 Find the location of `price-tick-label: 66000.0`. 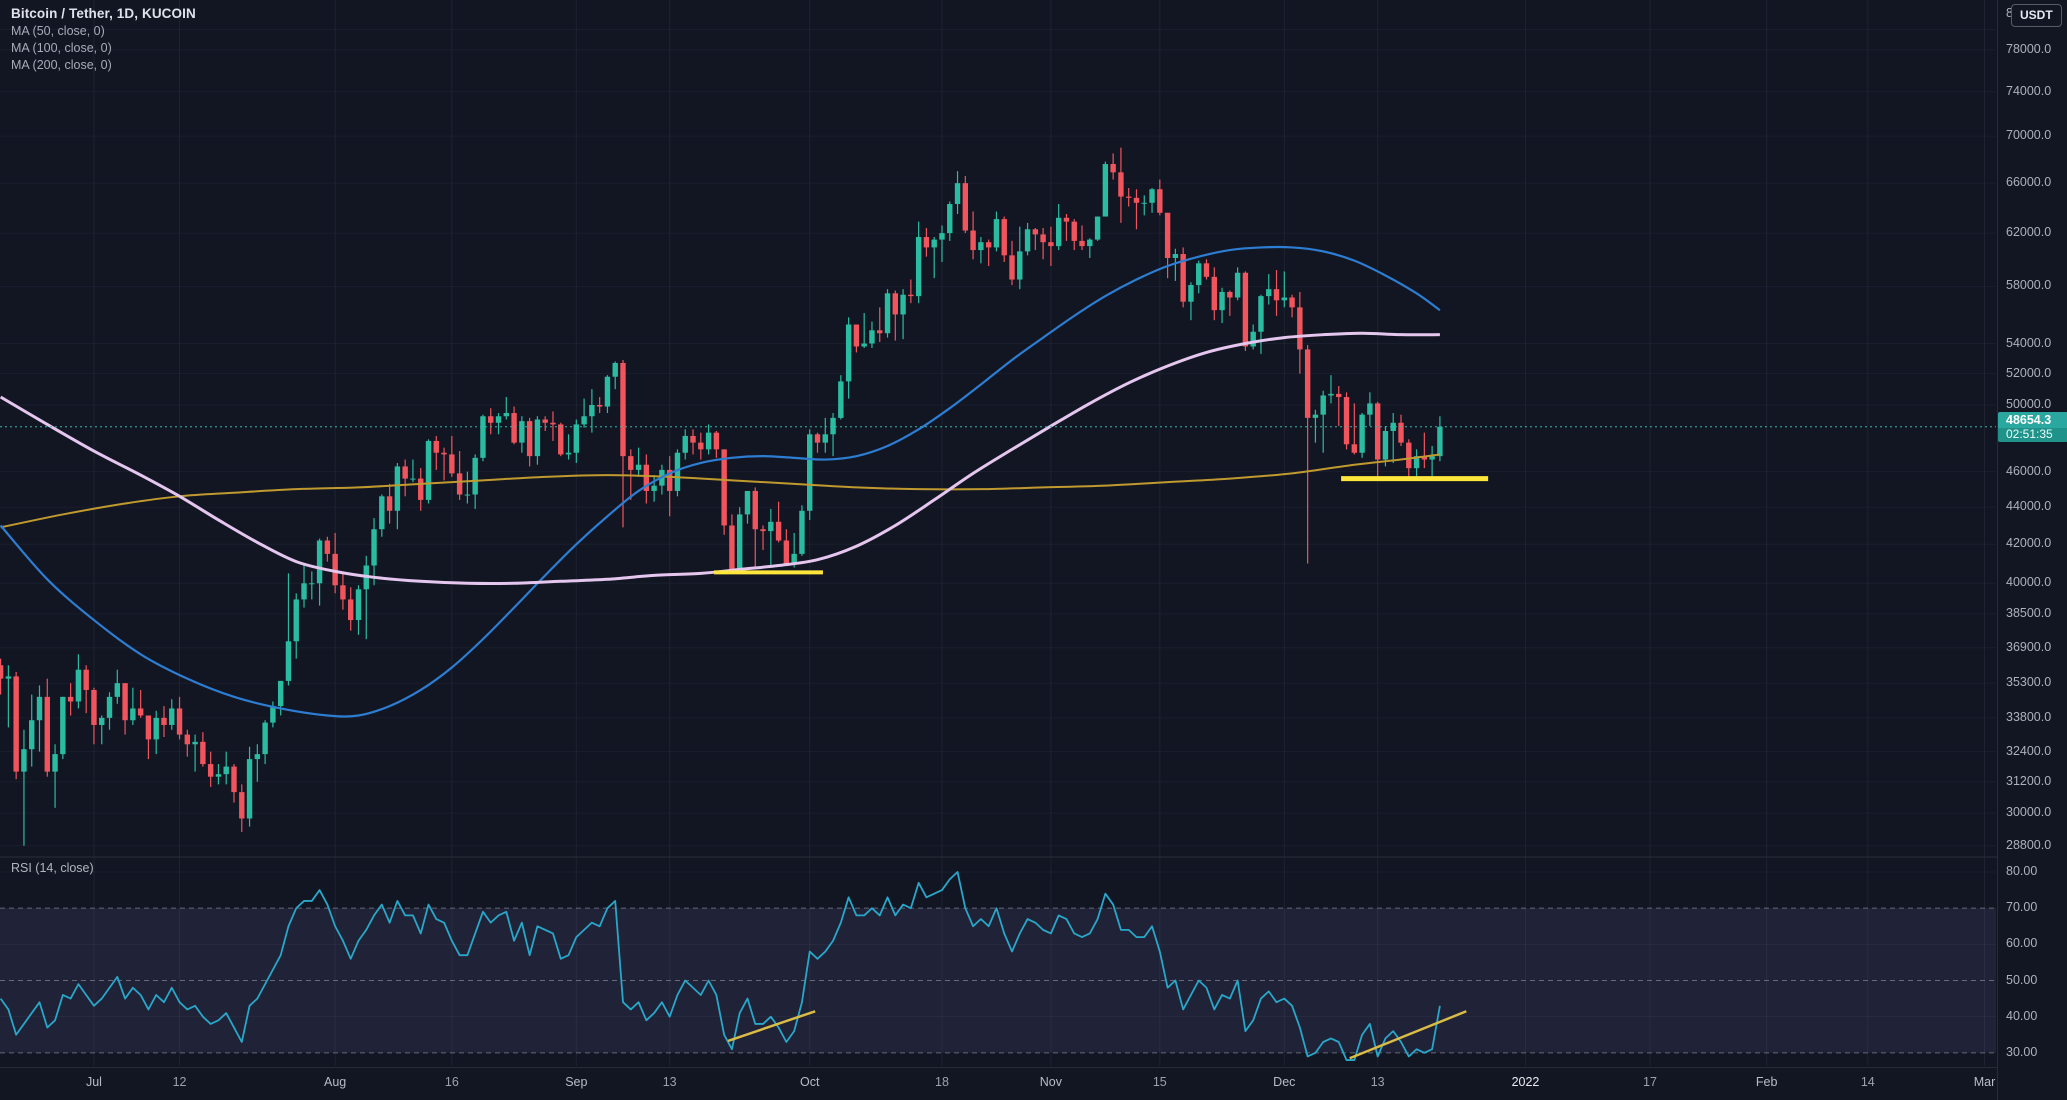

price-tick-label: 66000.0 is located at coordinates (2029, 182).